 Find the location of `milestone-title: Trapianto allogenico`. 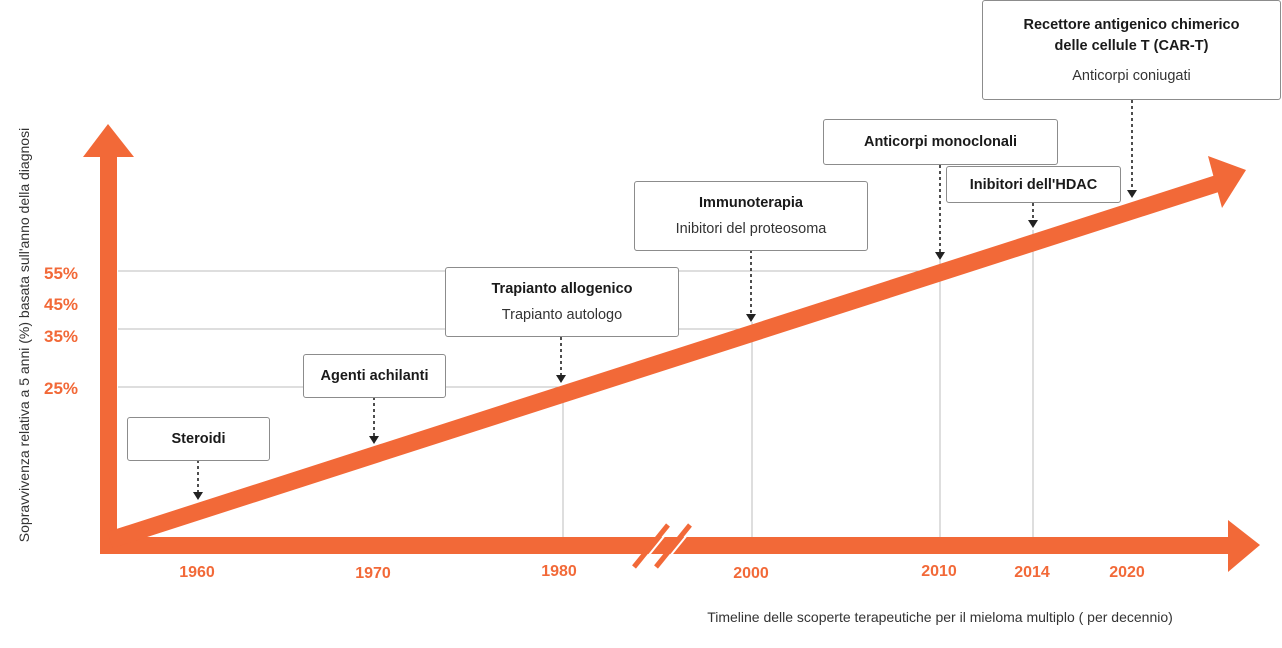

milestone-title: Trapianto allogenico is located at coordinates (562, 289).